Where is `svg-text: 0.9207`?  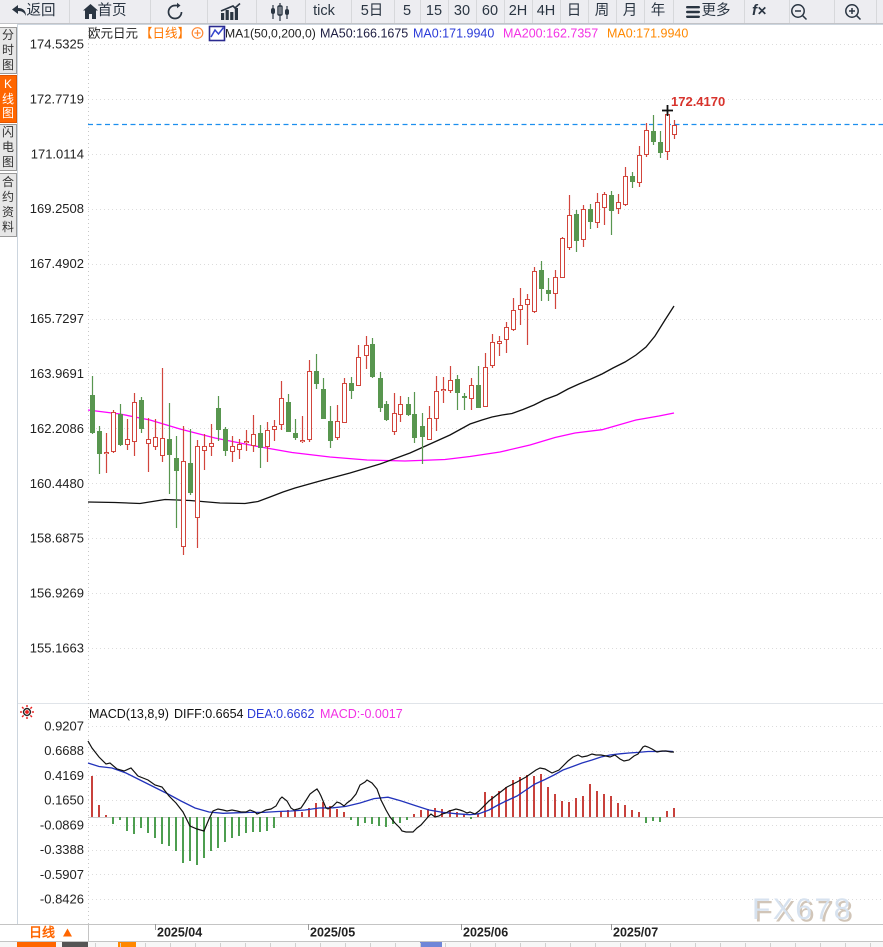 svg-text: 0.9207 is located at coordinates (64, 726).